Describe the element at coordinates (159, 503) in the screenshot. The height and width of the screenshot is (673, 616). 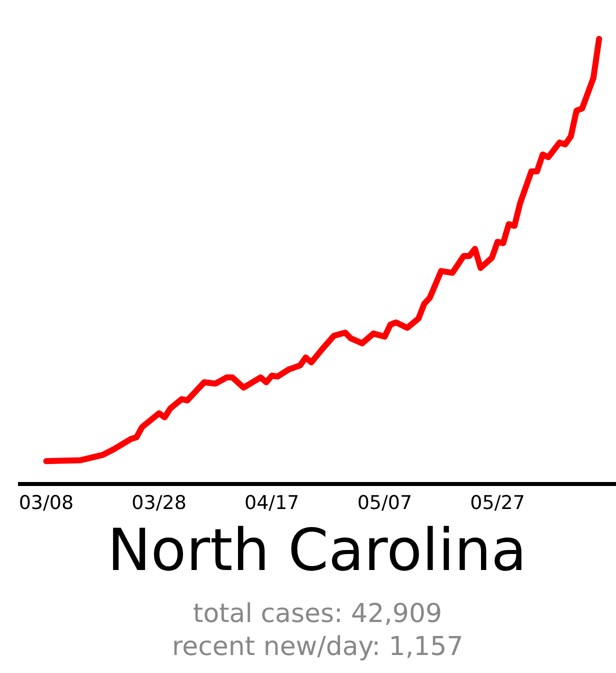
I see `x-tick-label: 03/28` at that location.